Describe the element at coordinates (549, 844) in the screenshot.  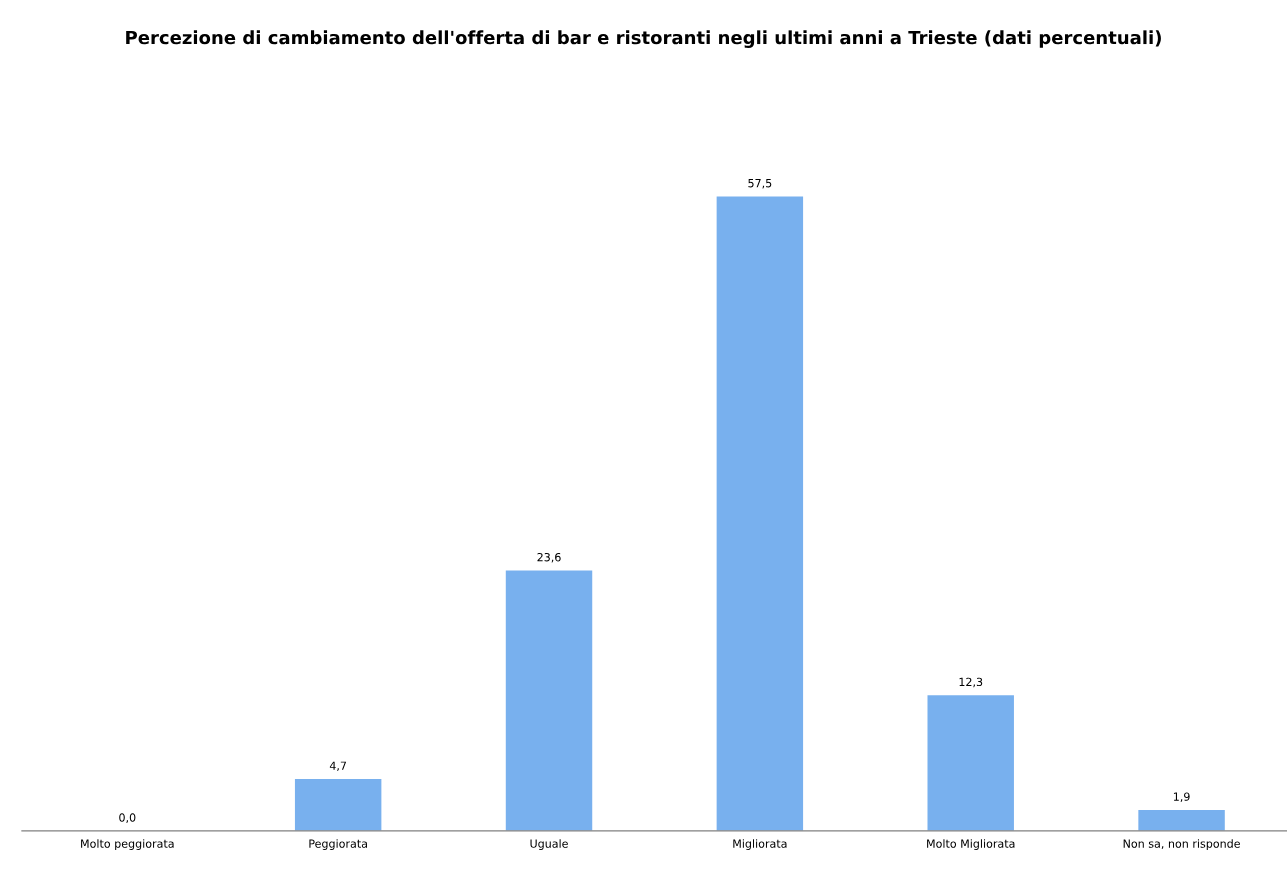
I see `x-tick-label: Uguale` at that location.